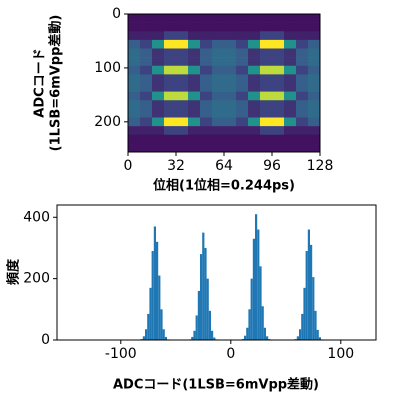 The image size is (400, 404). I want to click on y-axis-label: (1LSB=6mVpp差動), so click(56, 83).